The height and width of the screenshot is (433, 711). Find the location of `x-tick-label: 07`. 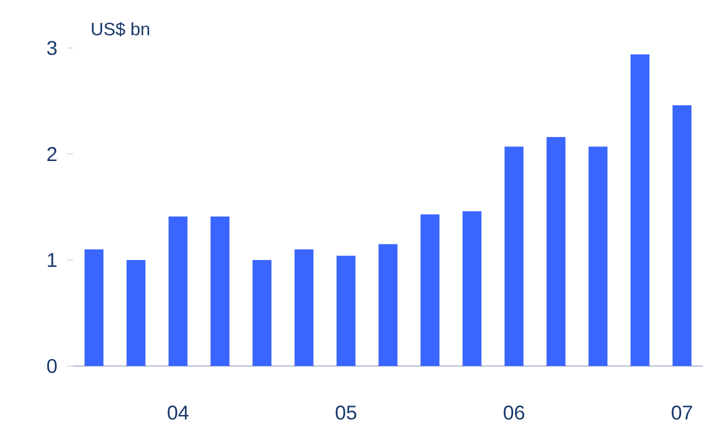

x-tick-label: 07 is located at coordinates (682, 413).